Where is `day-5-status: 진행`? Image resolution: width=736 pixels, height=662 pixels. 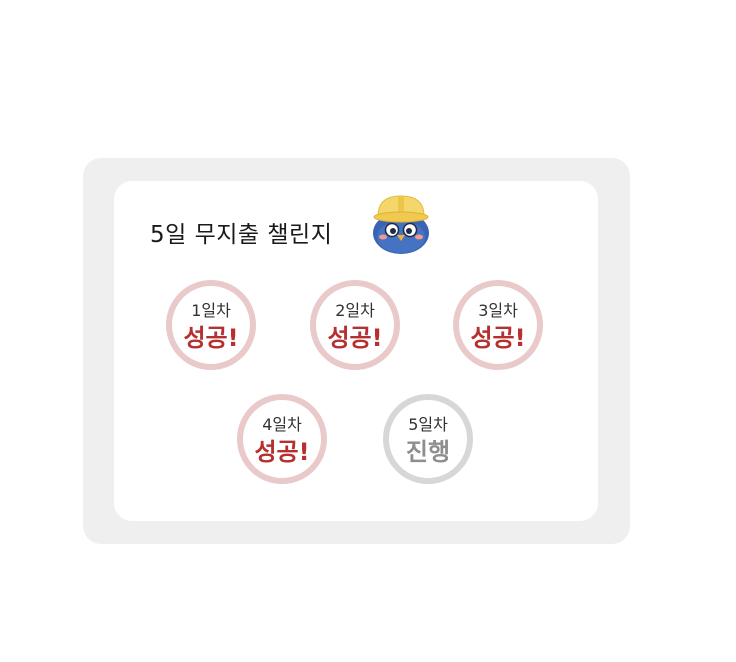
day-5-status: 진행 is located at coordinates (428, 452).